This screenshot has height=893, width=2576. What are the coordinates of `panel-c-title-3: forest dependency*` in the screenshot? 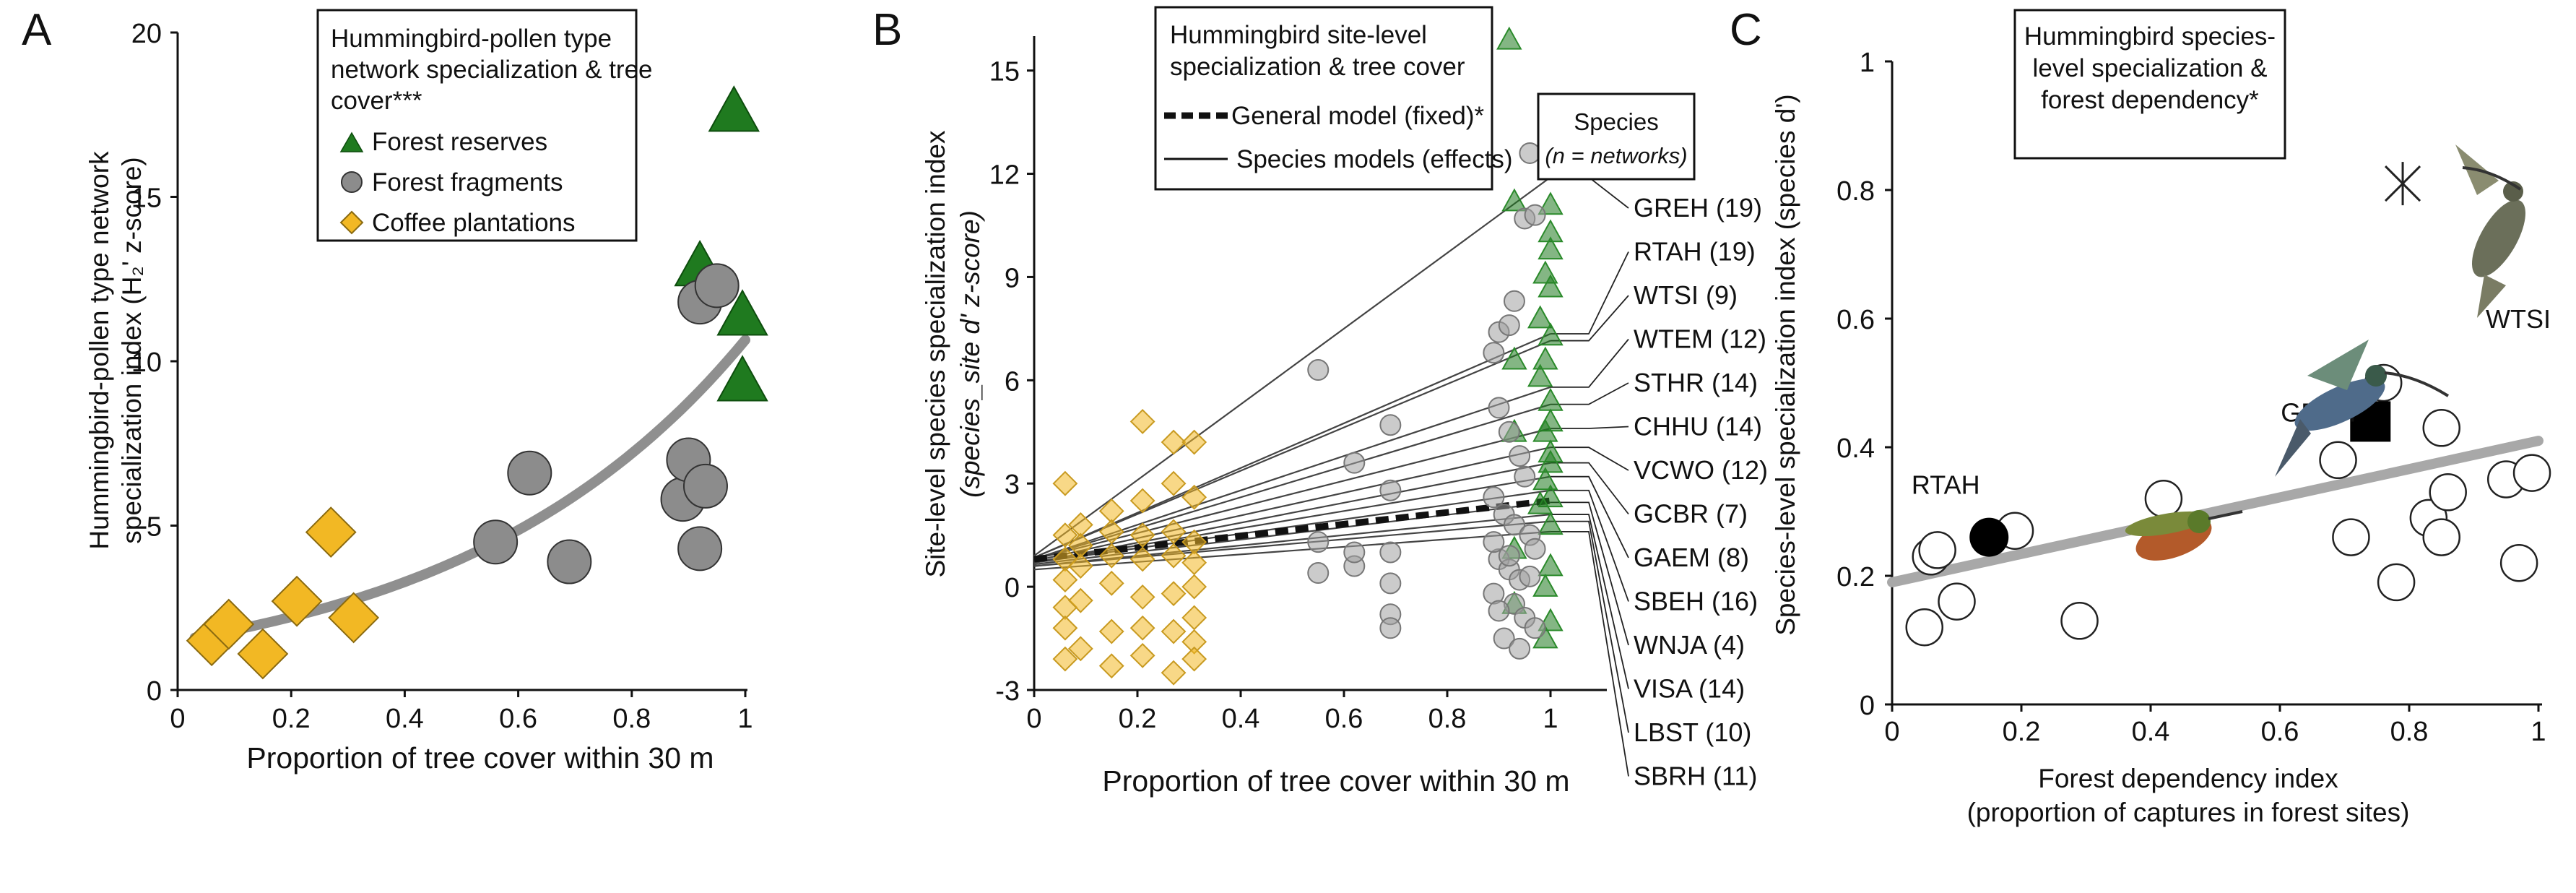 It's located at (2150, 100).